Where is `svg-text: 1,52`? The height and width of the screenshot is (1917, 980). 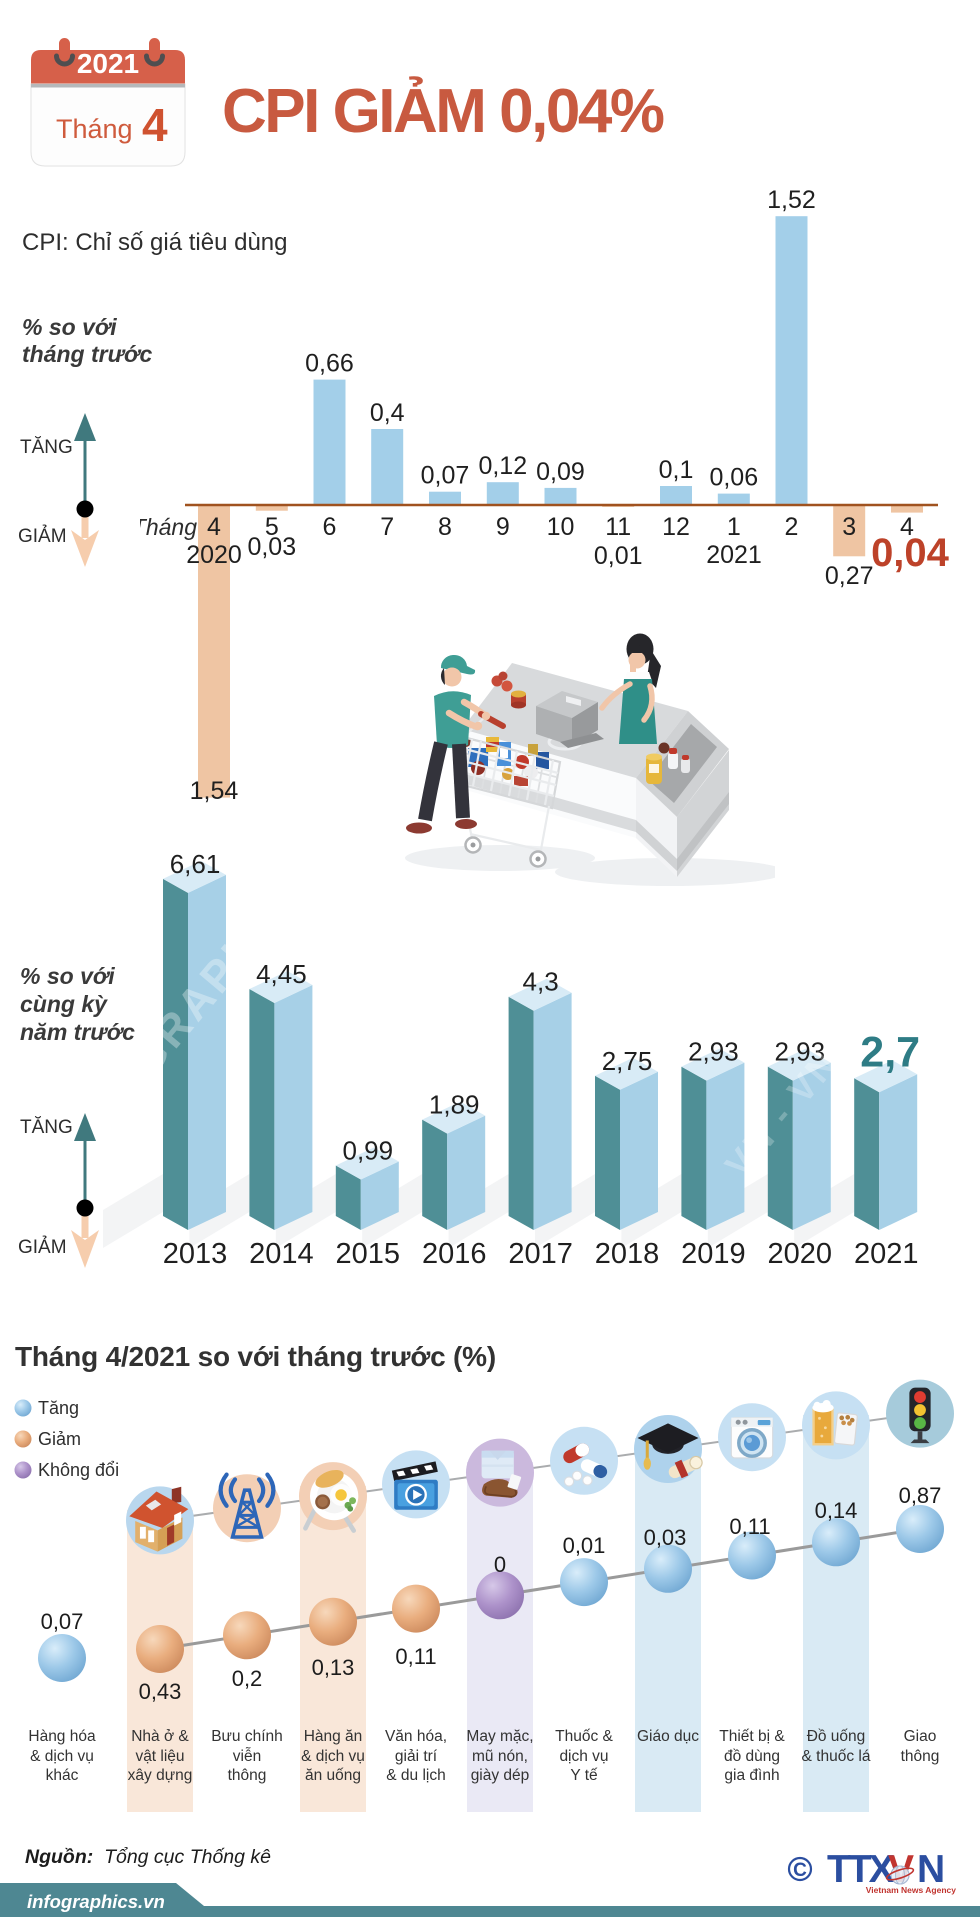
svg-text: 1,52 is located at coordinates (791, 200).